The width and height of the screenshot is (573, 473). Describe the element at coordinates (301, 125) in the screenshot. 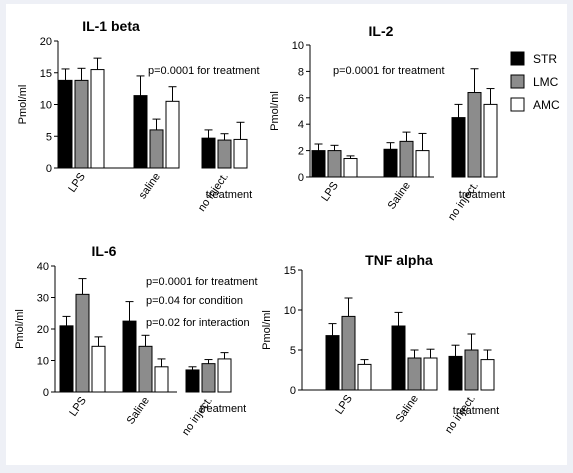

I see `y-tick-label: 4` at that location.